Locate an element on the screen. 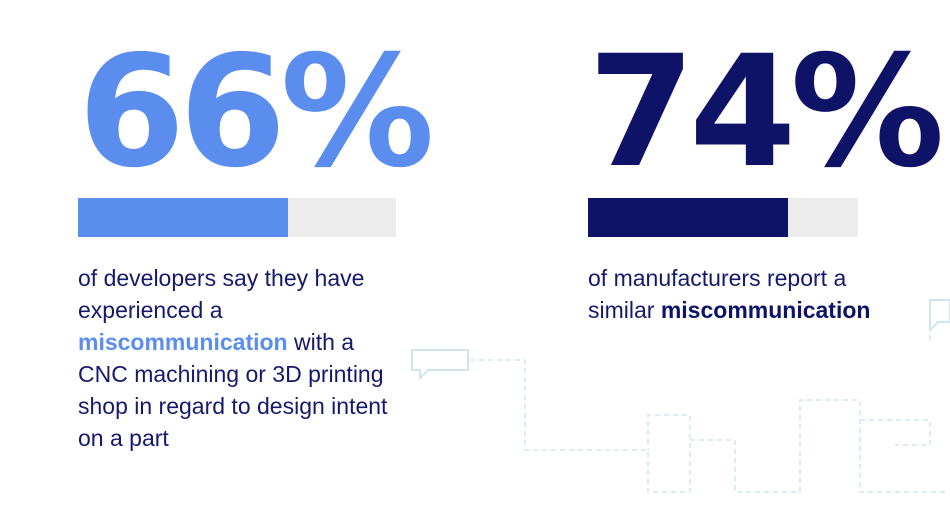 The height and width of the screenshot is (510, 950). stat-value: 66% is located at coordinates (256, 112).